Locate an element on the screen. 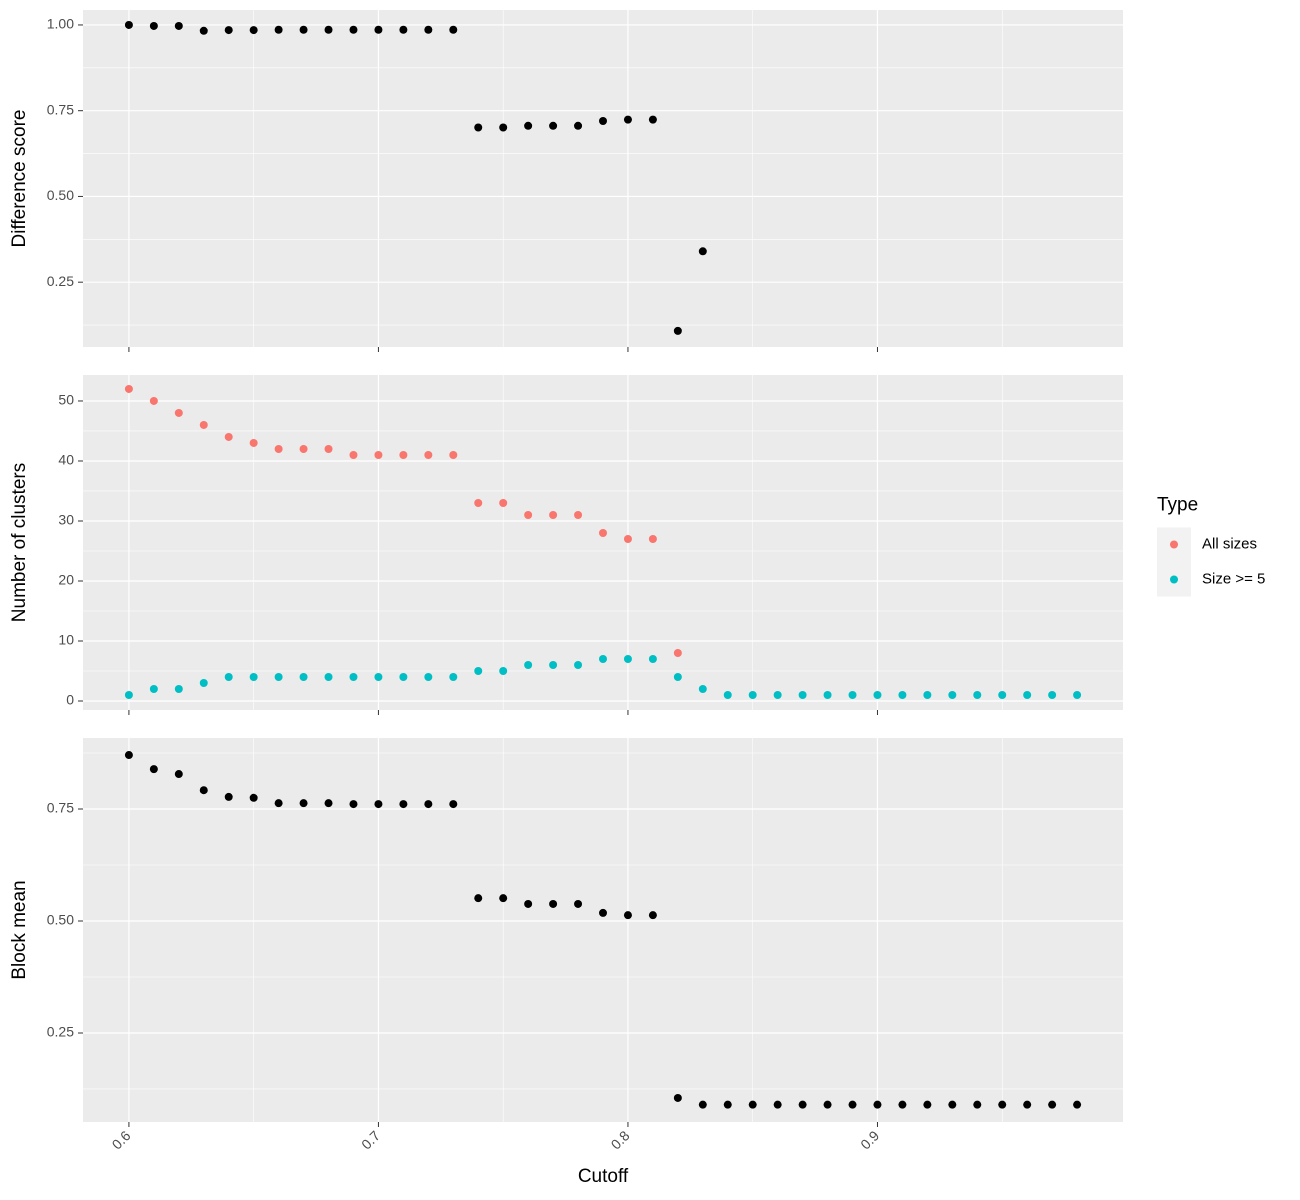 The width and height of the screenshot is (1300, 1200). x-axis-title: Cutoff is located at coordinates (603, 1176).